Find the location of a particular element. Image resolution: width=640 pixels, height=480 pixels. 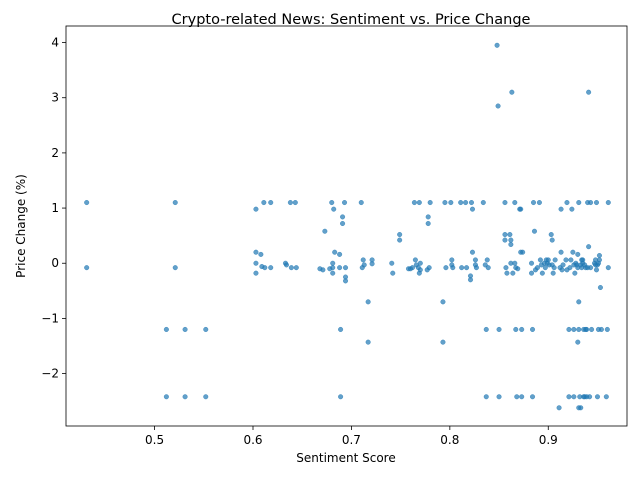

x-tick-label: 0.7 is located at coordinates (351, 440).